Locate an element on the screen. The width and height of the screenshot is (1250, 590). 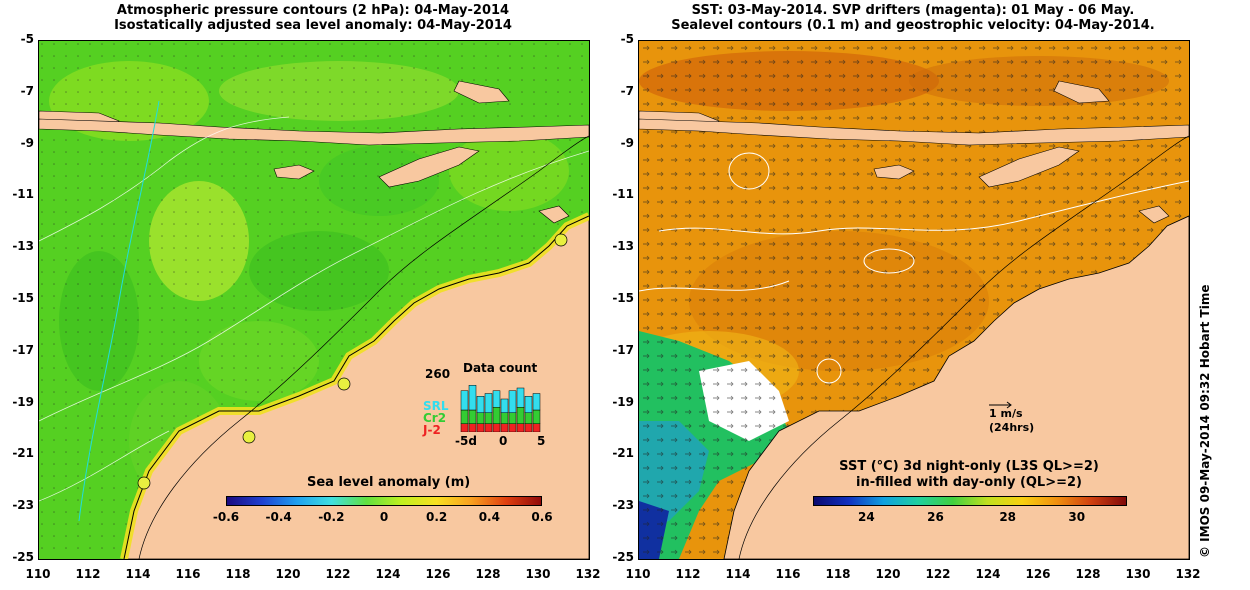
colorbar-tick-label: 24 is located at coordinates (866, 517).